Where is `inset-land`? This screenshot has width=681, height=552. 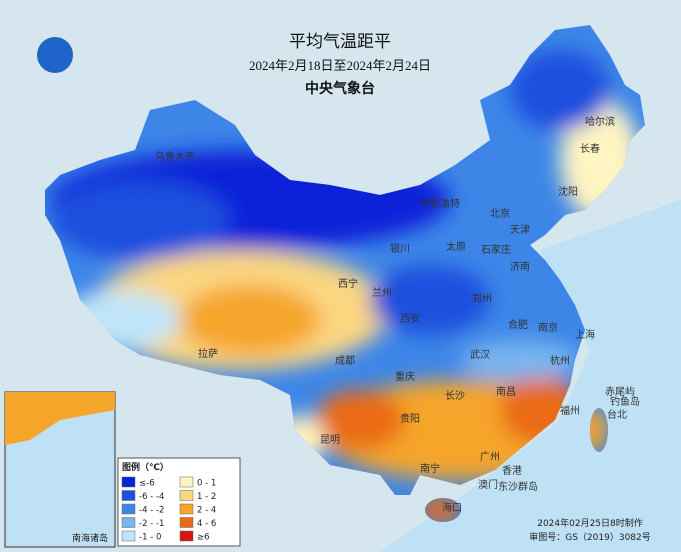 inset-land is located at coordinates (60, 418).